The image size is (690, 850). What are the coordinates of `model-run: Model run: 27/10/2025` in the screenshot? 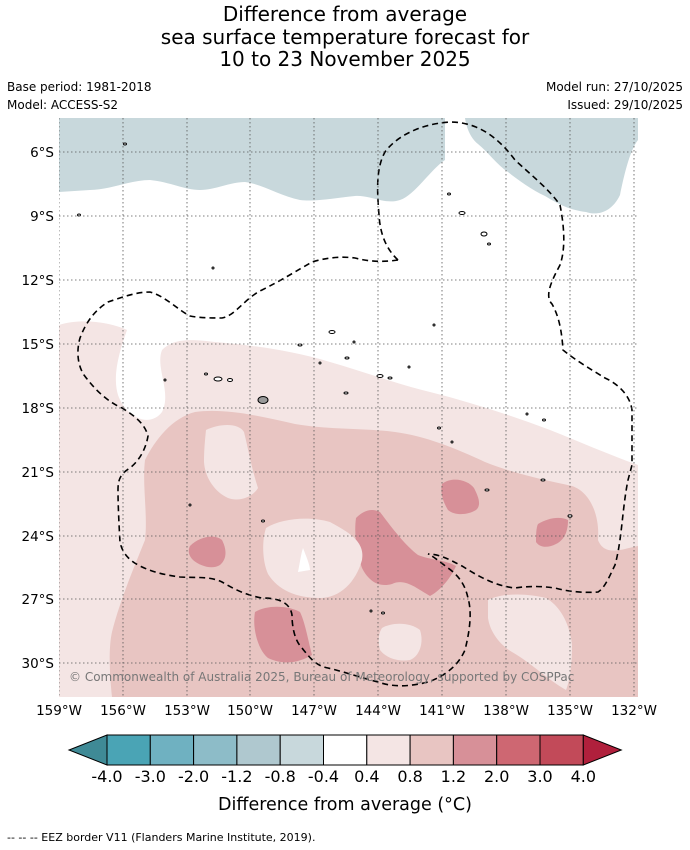 It's located at (614, 87).